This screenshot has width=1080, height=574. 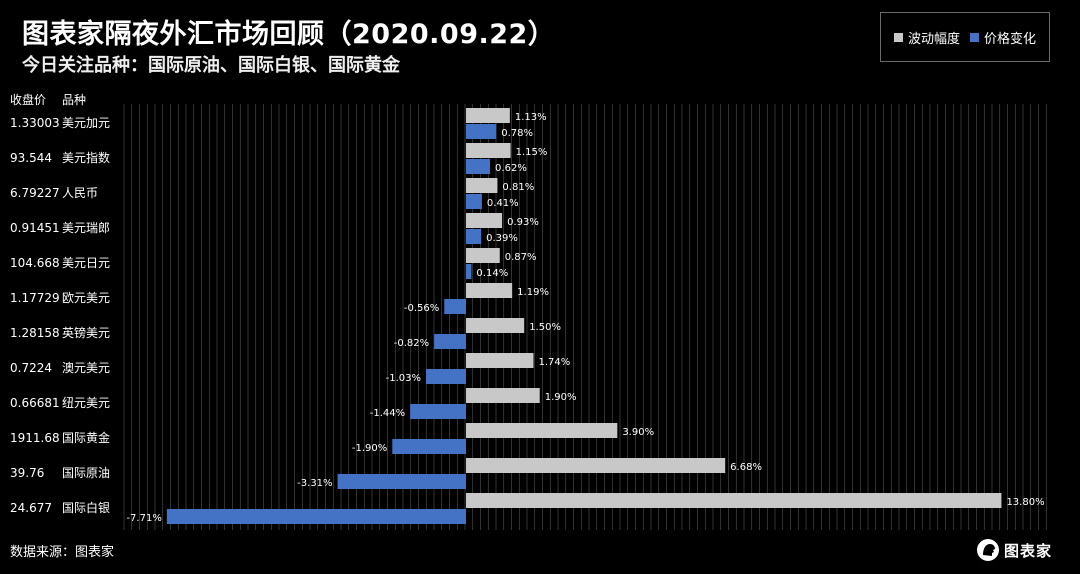 I want to click on data-label-volatility: 1.74%, so click(x=555, y=362).